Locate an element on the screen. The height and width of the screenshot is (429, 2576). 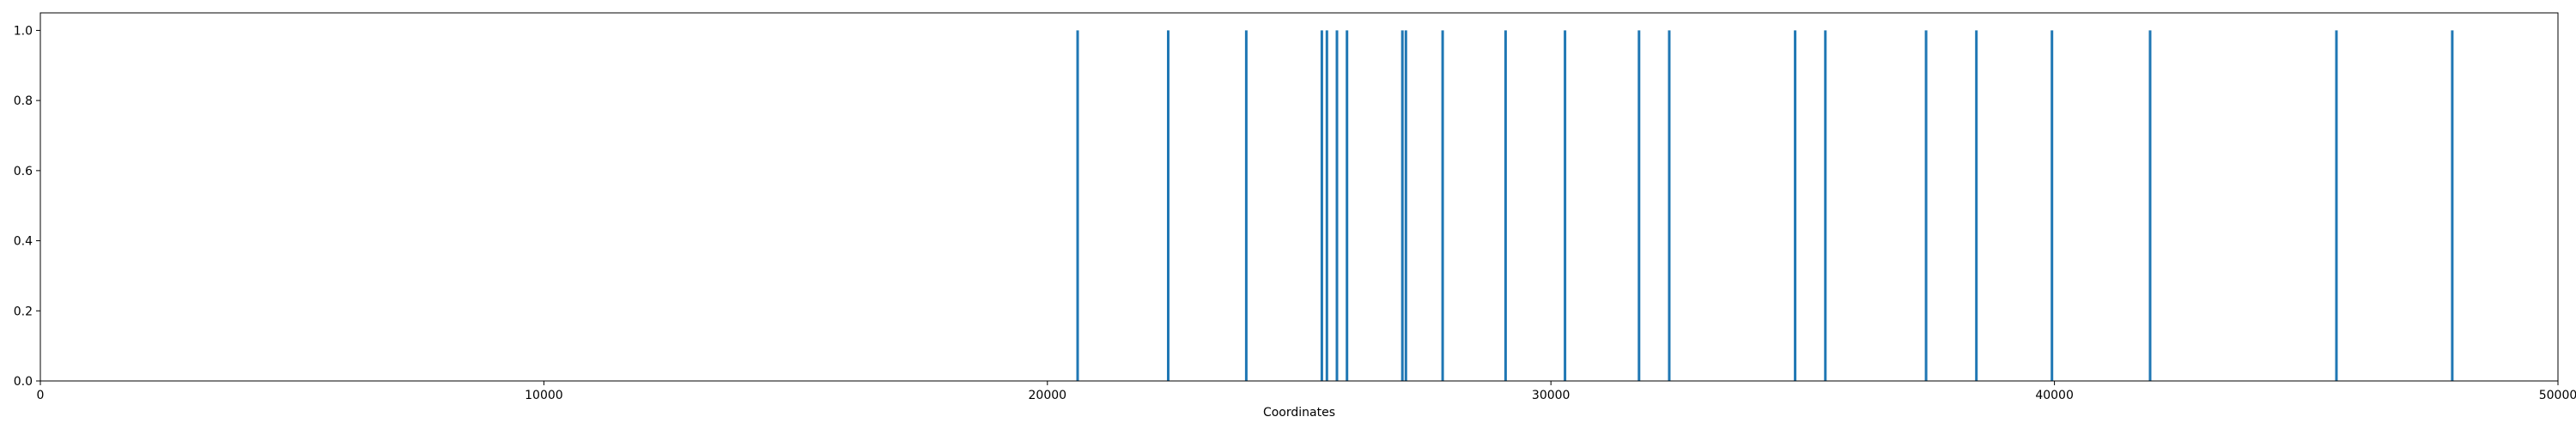
y-tick-label: 0.4 is located at coordinates (23, 242).